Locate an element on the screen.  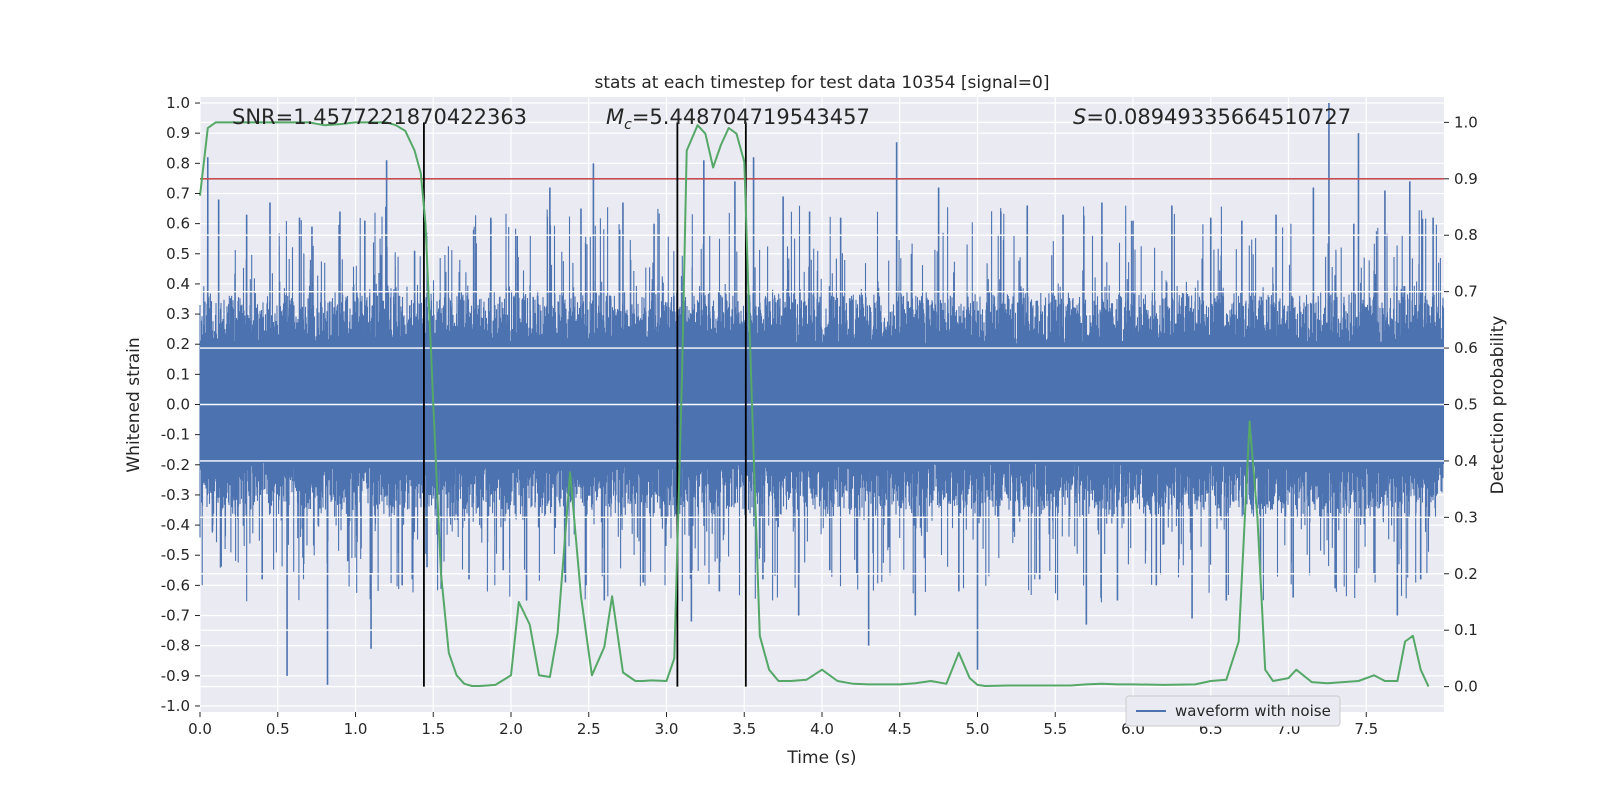
y-tick-label: 0.2 is located at coordinates (178, 344).